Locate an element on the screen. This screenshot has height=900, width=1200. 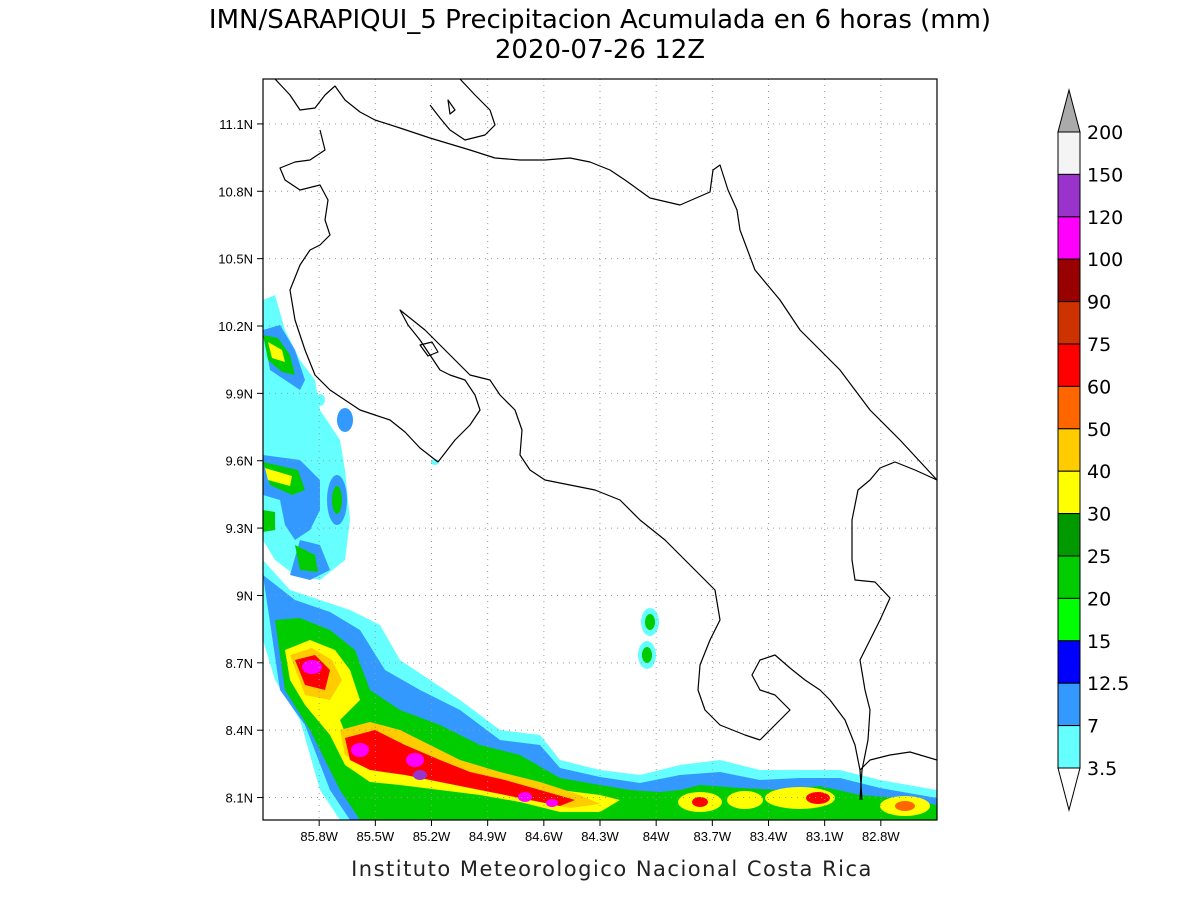
colorbar-label: 20 is located at coordinates (1099, 599).